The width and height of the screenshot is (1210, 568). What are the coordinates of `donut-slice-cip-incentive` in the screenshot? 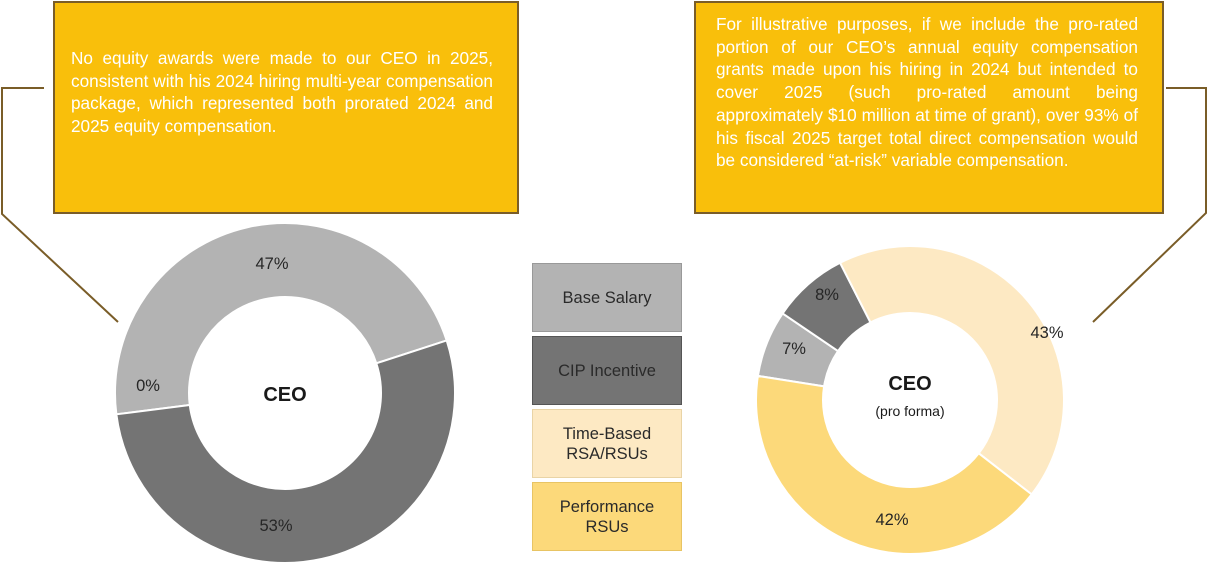 It's located at (285, 451).